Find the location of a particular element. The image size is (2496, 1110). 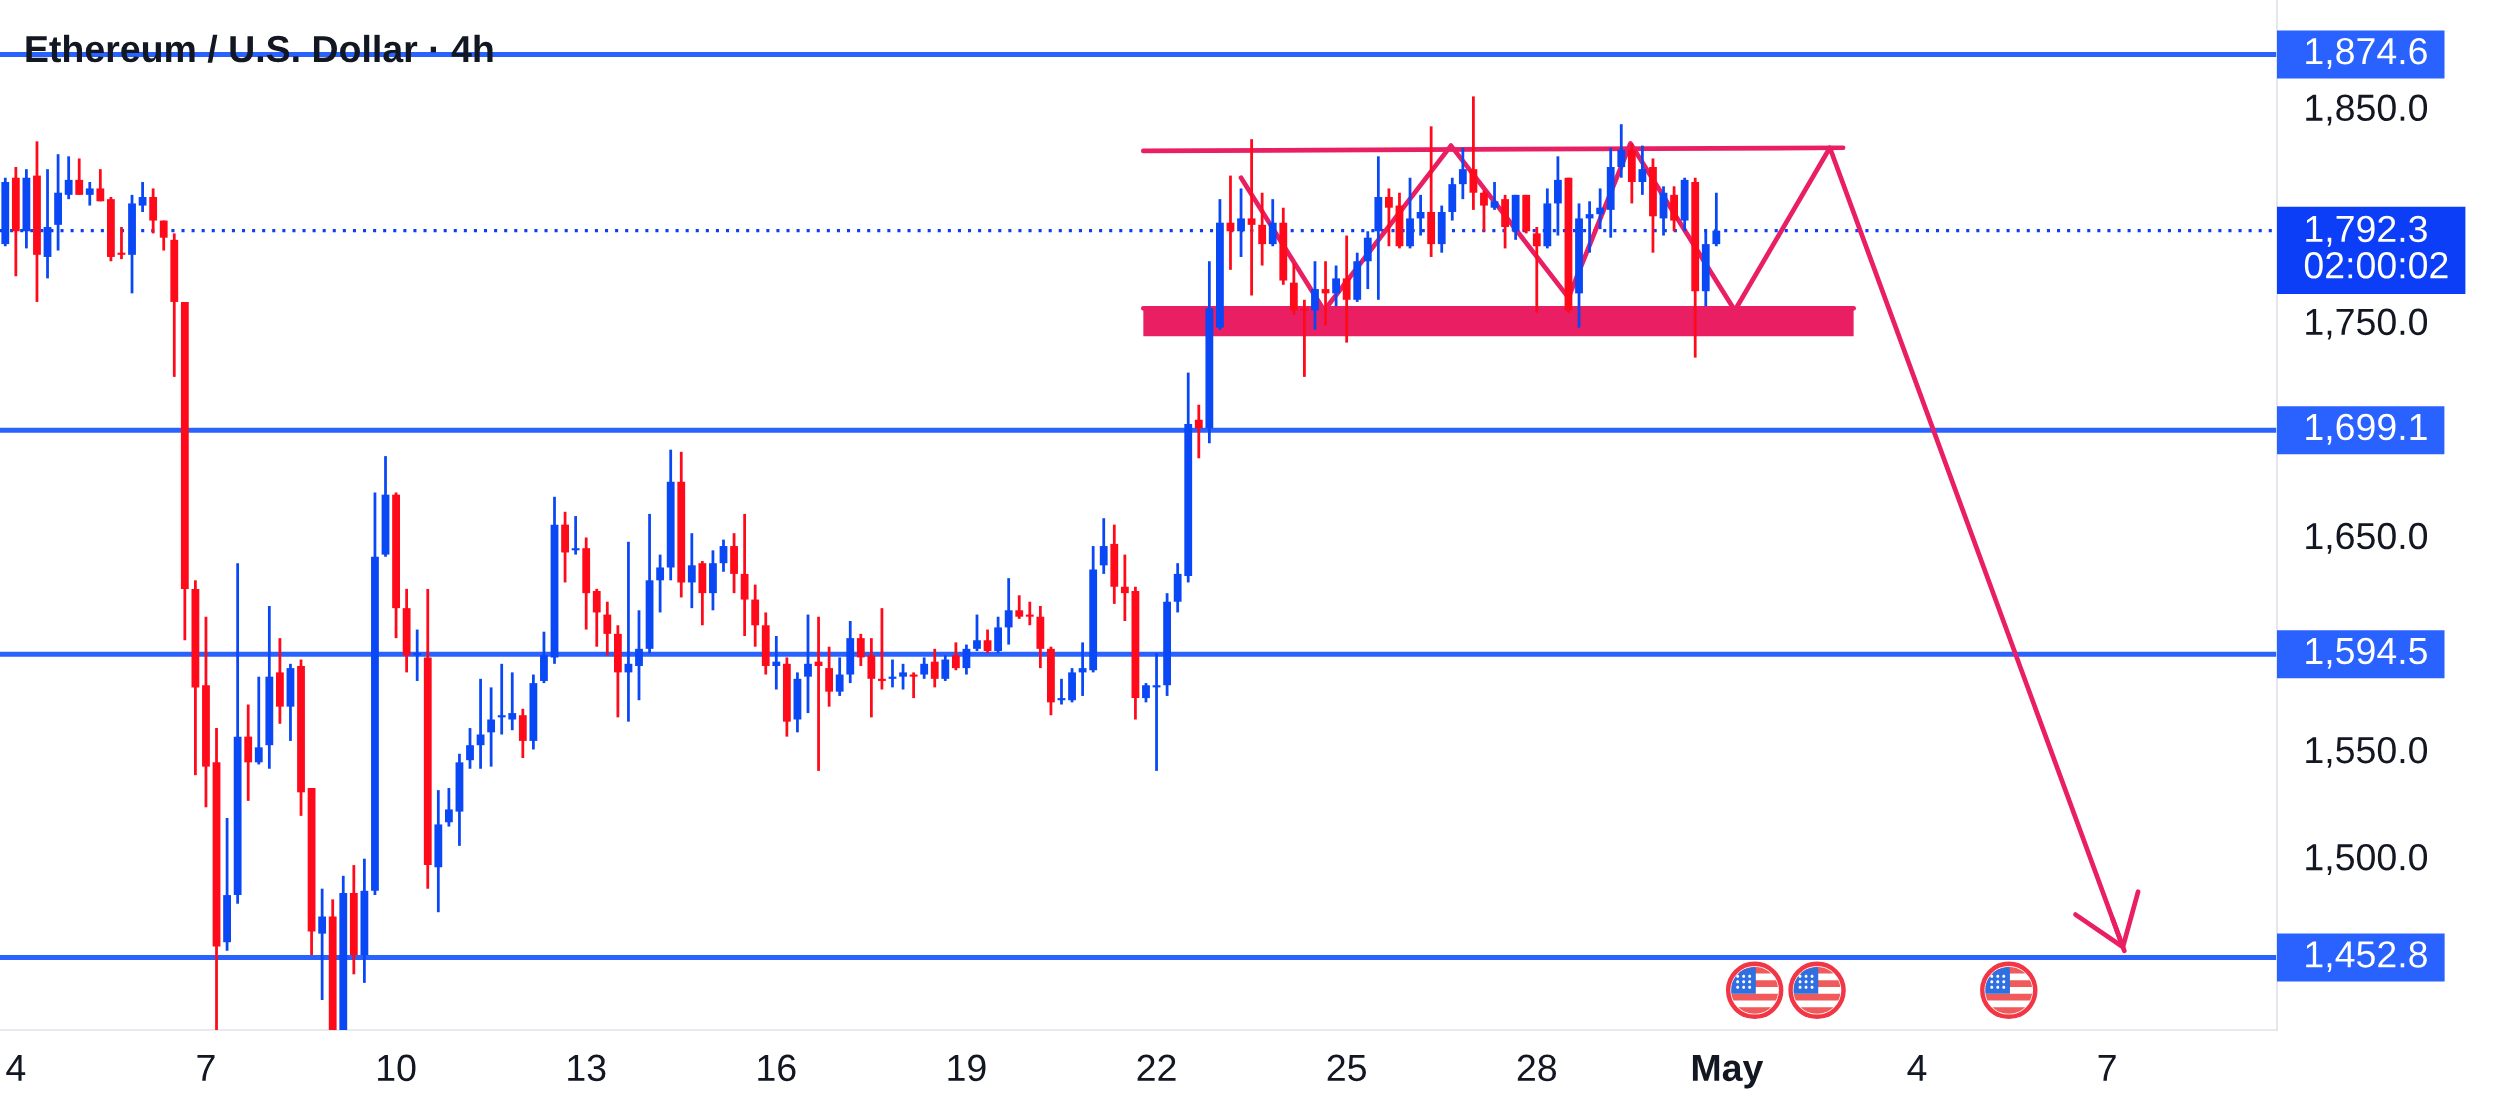

ref-line-label: 1,452.8 is located at coordinates (2366, 957).